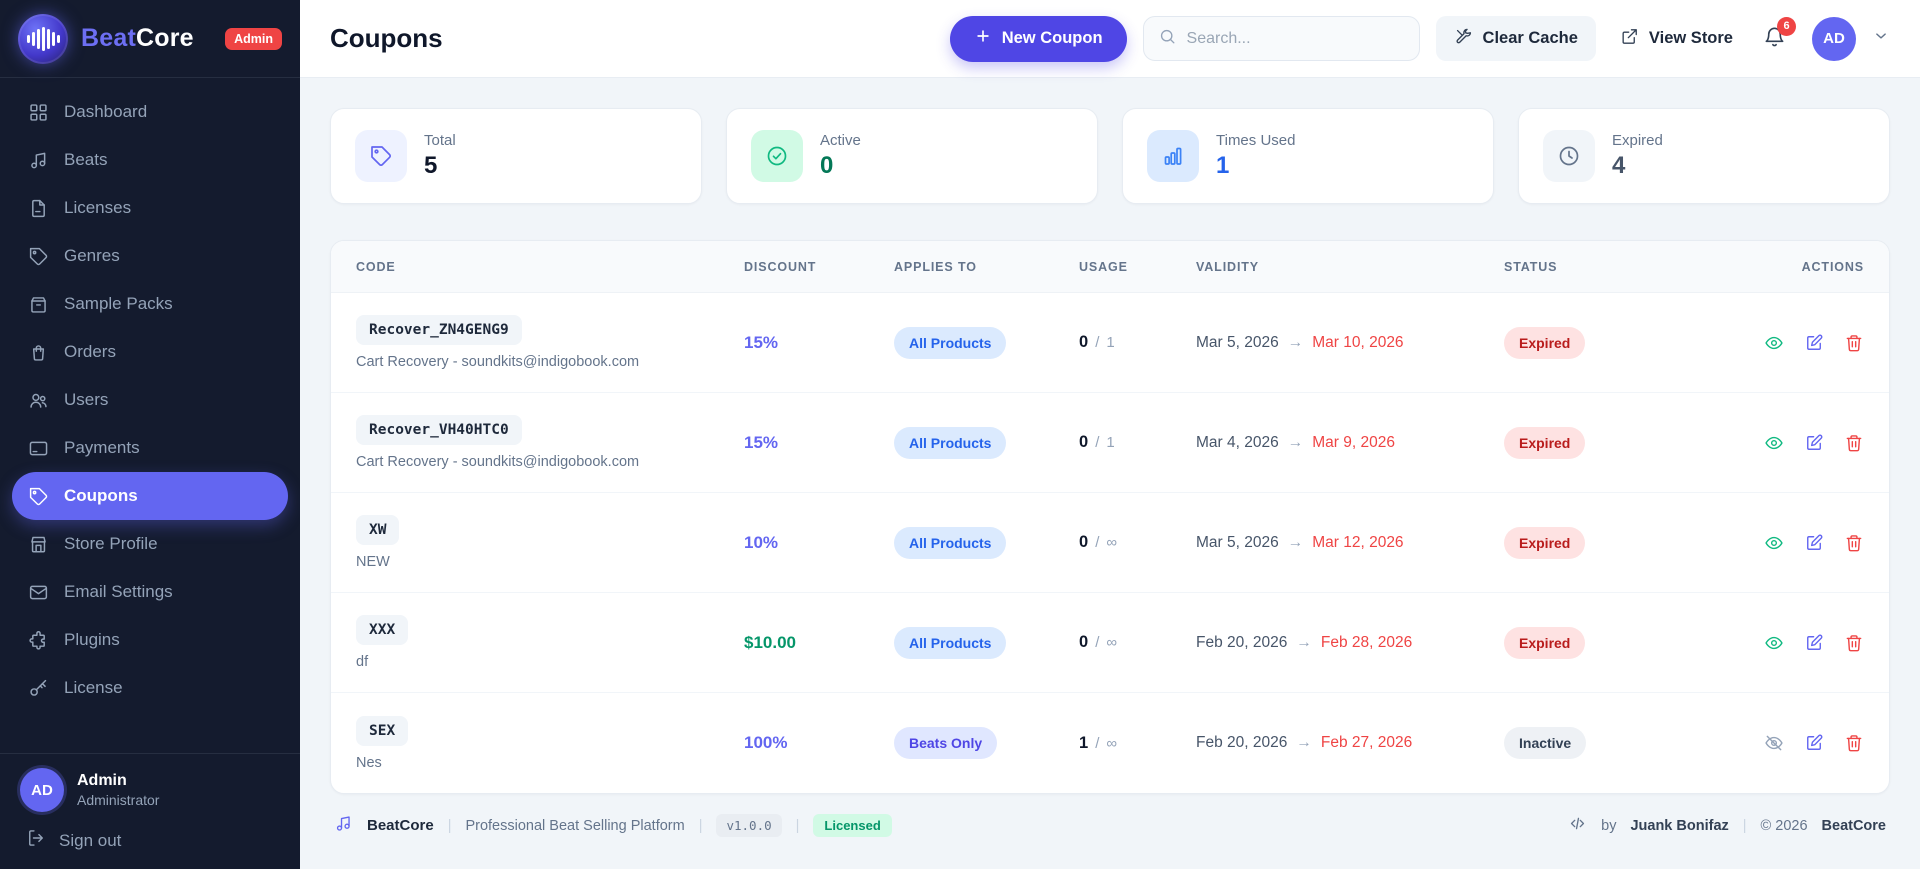 This screenshot has width=1920, height=869. What do you see at coordinates (92, 255) in the screenshot?
I see `sidebar-item-label: Genres` at bounding box center [92, 255].